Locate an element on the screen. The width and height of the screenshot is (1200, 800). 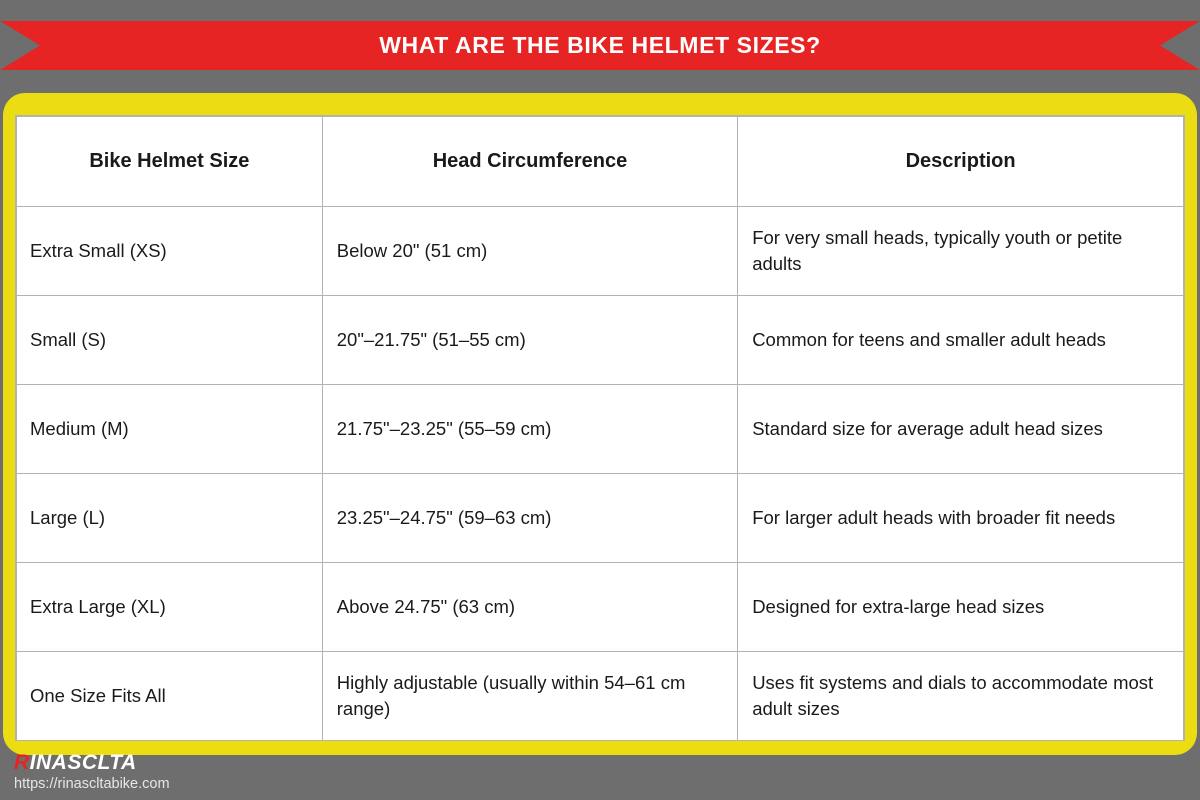
footer-branding: RINASCLTA https://rinascltabike.com is located at coordinates (214, 773).